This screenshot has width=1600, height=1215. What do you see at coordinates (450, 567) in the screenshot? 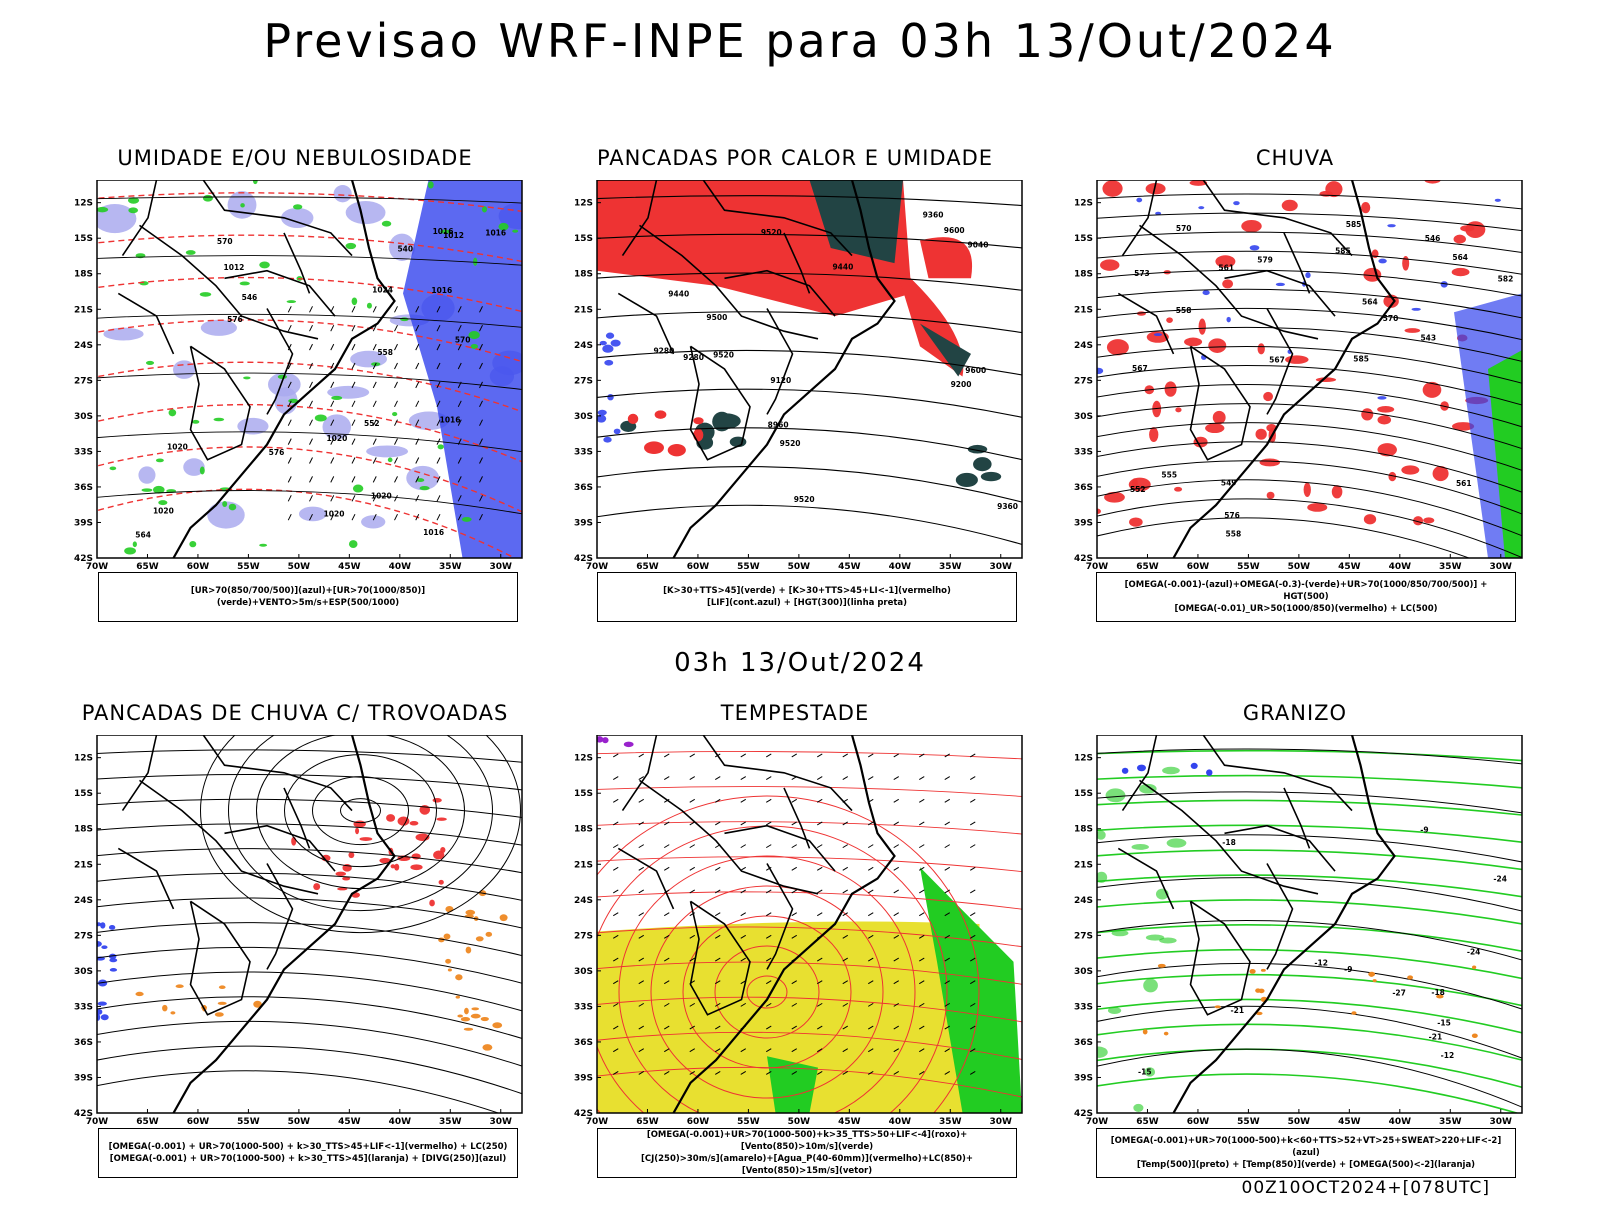
I see `lon-tick-label: 35W` at bounding box center [450, 567].